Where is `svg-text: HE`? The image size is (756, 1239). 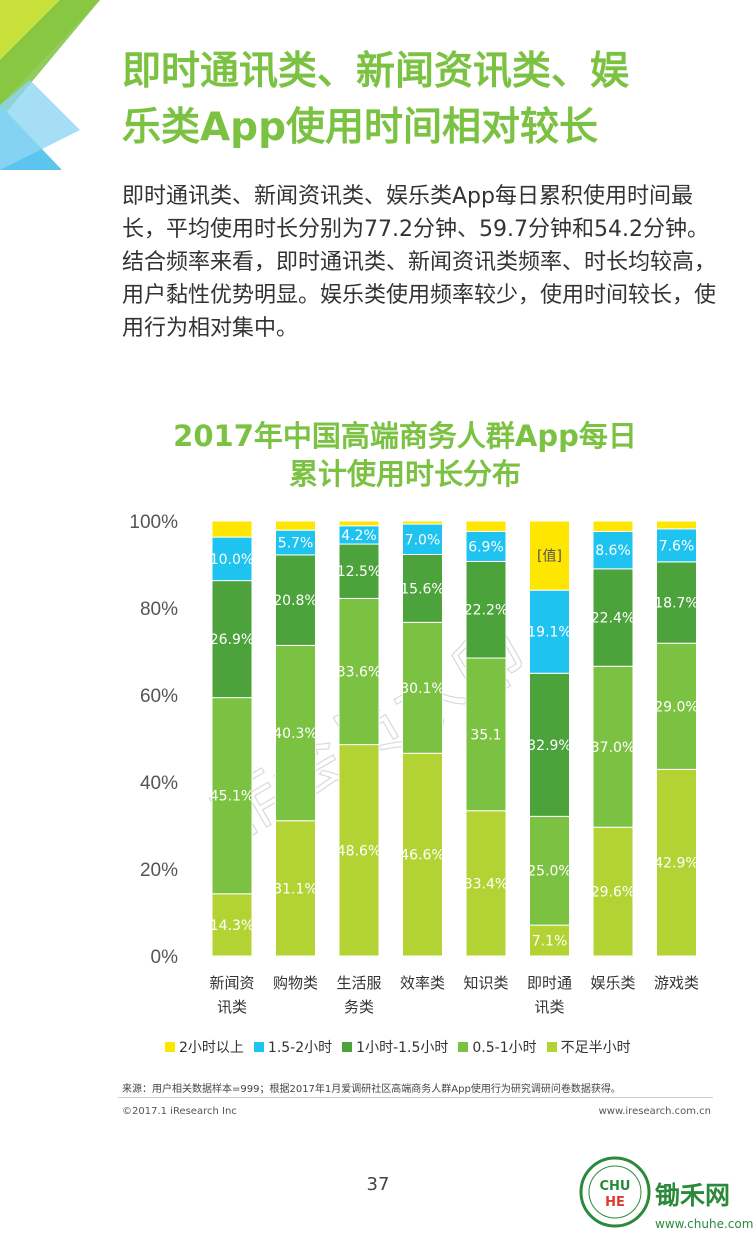
svg-text: HE is located at coordinates (615, 1202).